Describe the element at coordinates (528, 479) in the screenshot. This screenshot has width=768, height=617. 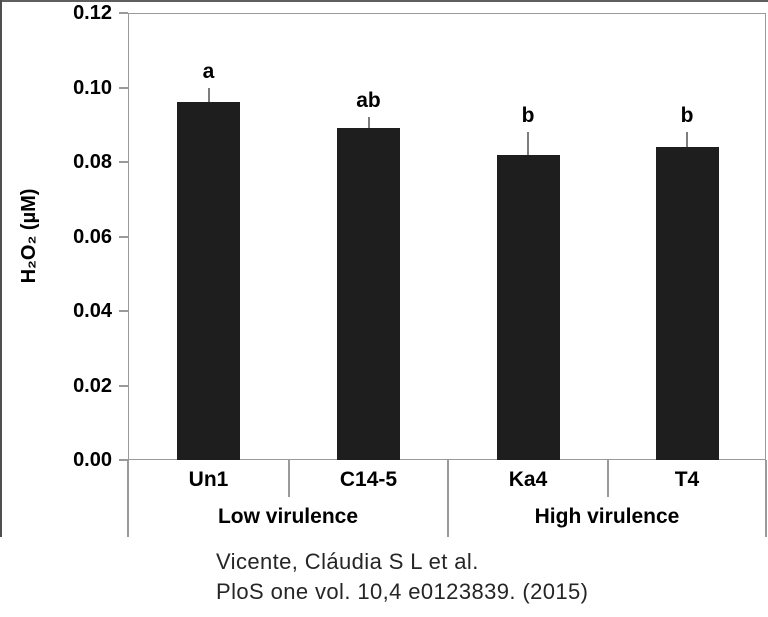
I see `category-label: Ka4` at that location.